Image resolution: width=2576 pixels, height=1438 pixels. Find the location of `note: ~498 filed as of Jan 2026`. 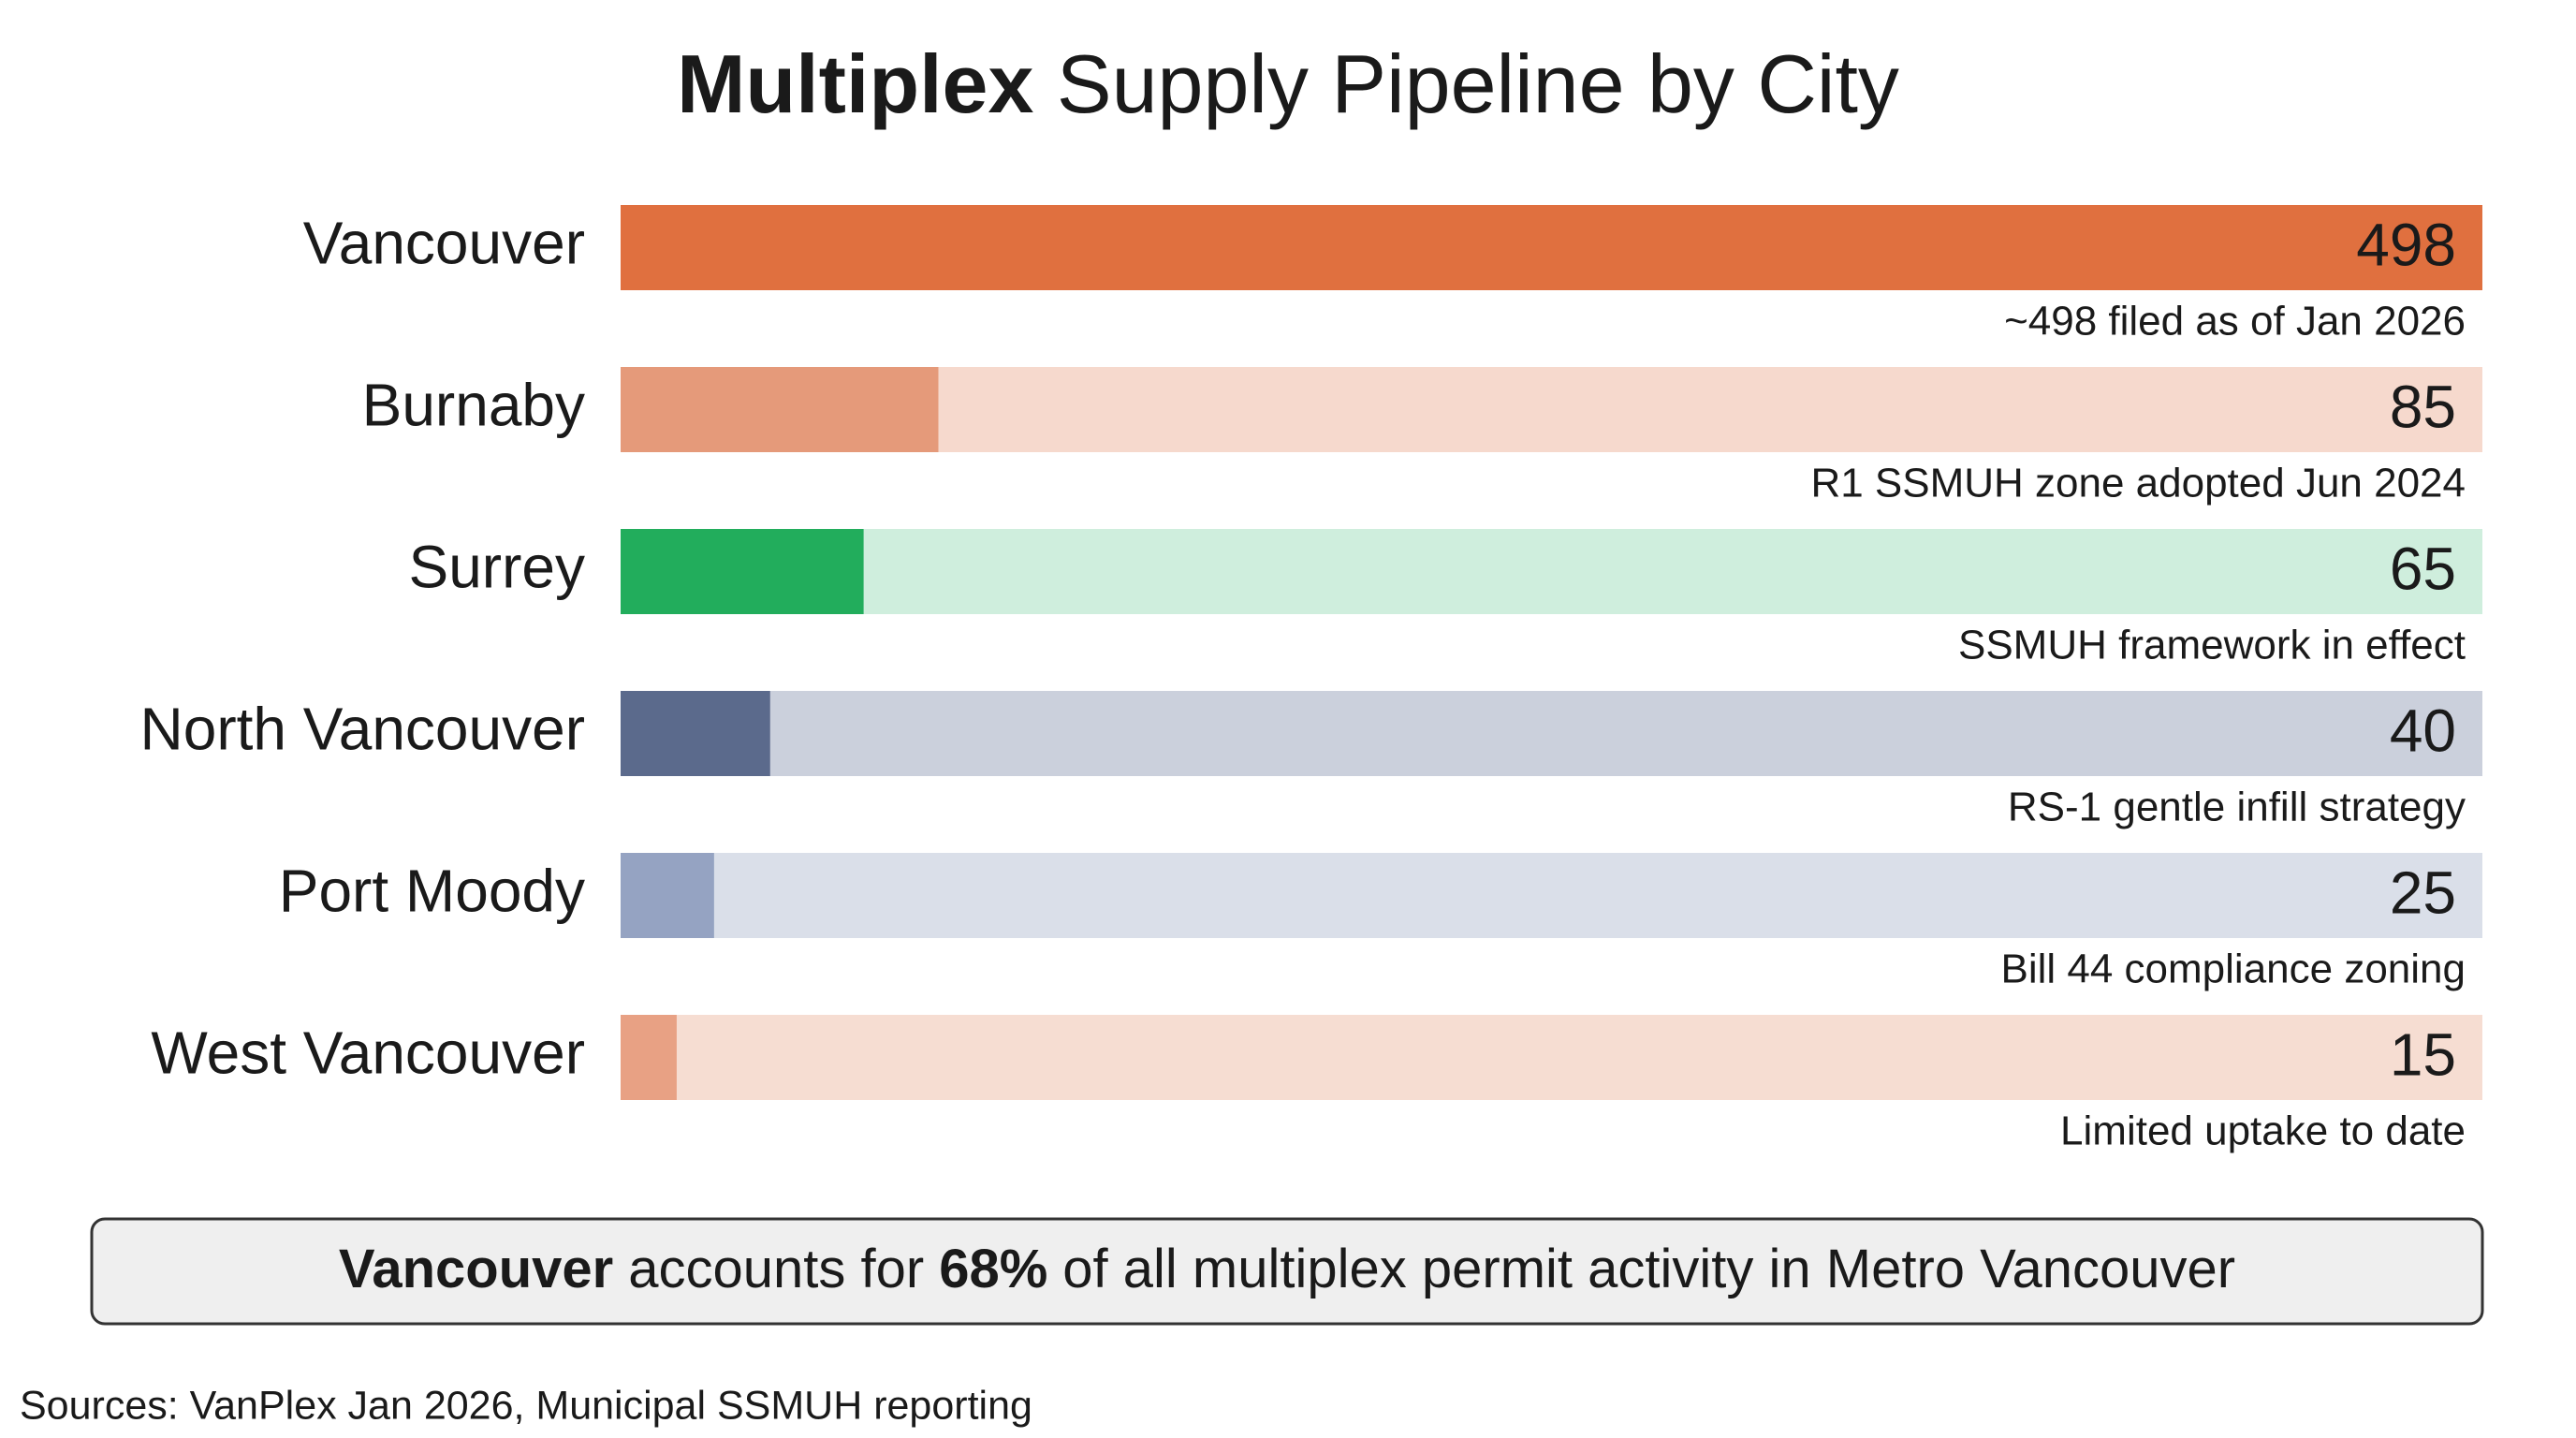

note: ~498 filed as of Jan 2026 is located at coordinates (2235, 322).